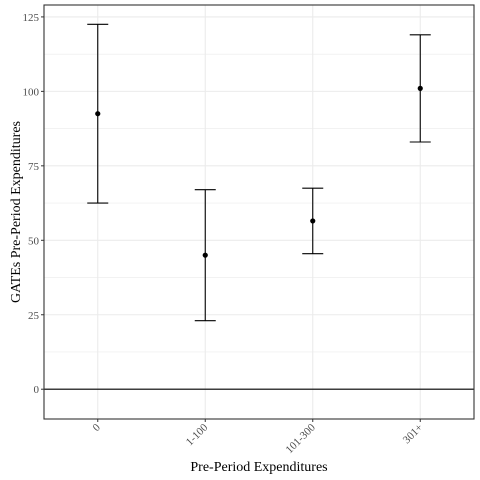 This screenshot has height=480, width=480. Describe the element at coordinates (31, 18) in the screenshot. I see `y-tick-label: 125` at that location.